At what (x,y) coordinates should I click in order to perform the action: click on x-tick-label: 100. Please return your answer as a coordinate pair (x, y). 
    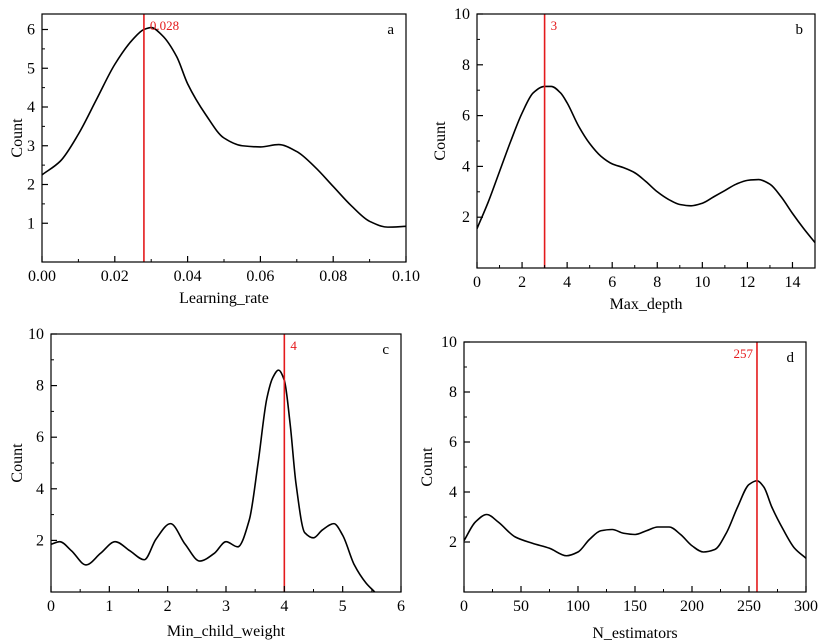
    Looking at the image, I should click on (578, 606).